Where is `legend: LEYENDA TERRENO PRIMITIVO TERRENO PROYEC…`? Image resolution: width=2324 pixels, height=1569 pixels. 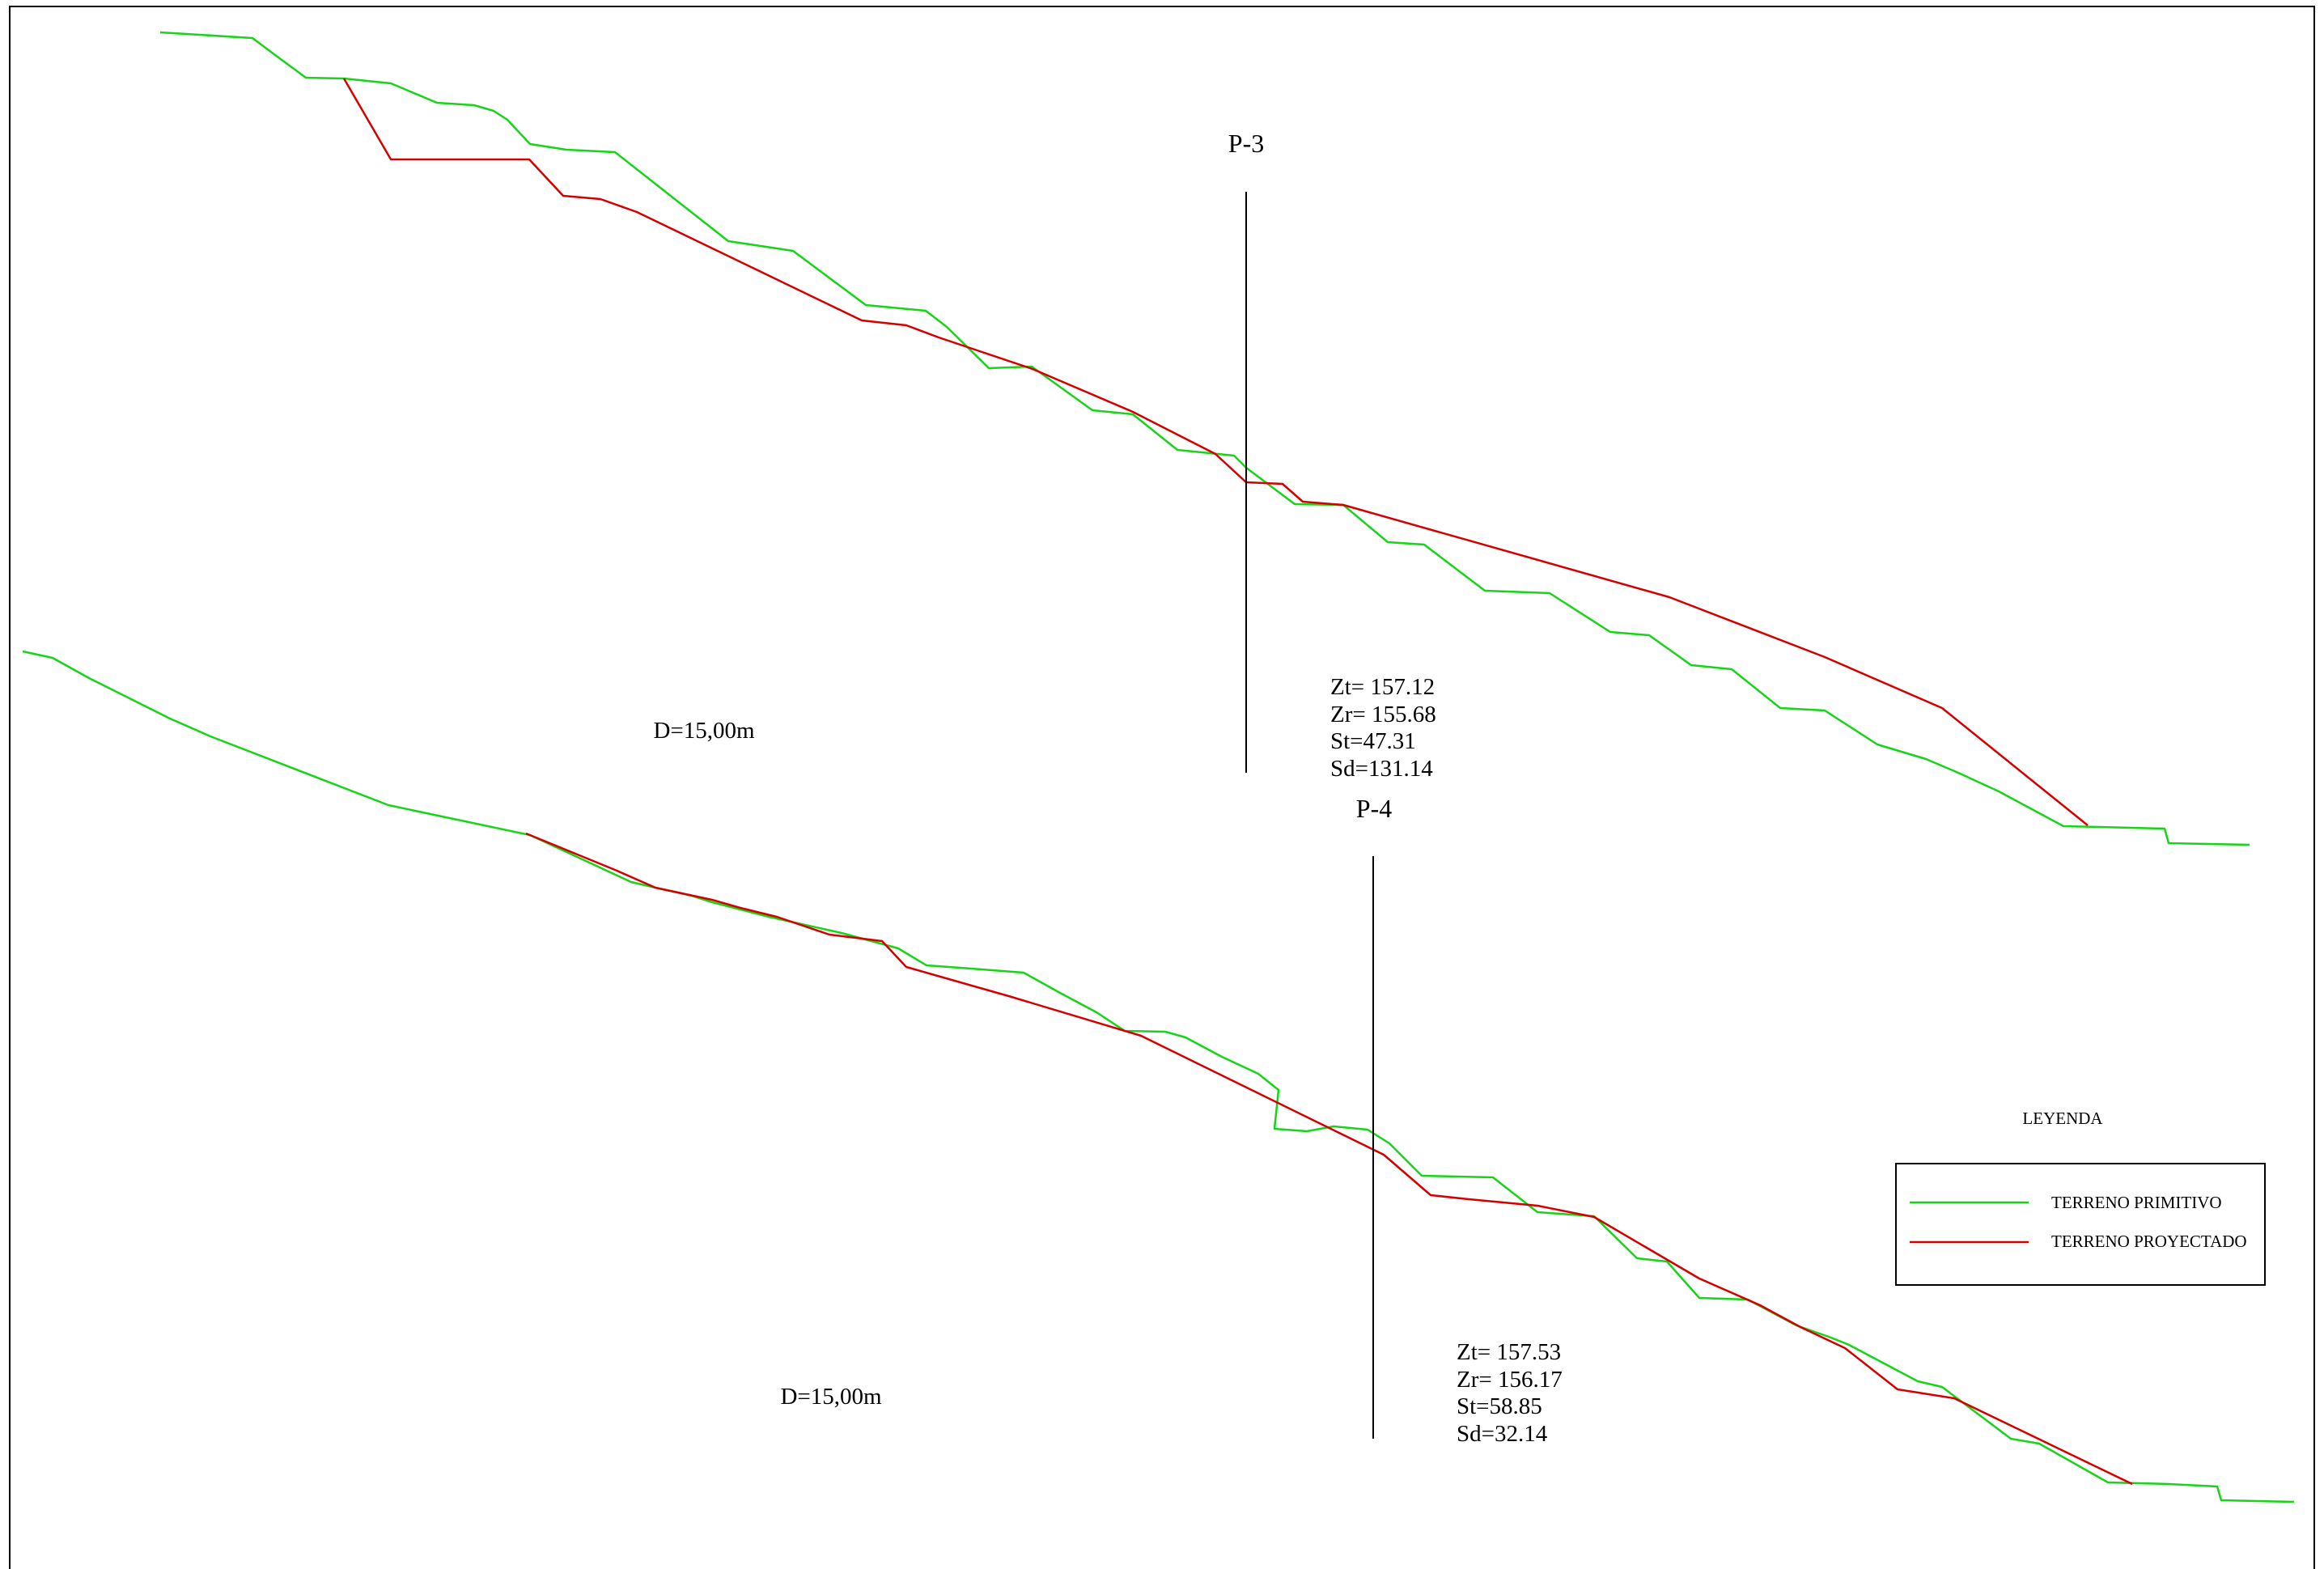
legend: LEYENDA TERRENO PRIMITIVO TERRENO PROYEC… is located at coordinates (2080, 1197).